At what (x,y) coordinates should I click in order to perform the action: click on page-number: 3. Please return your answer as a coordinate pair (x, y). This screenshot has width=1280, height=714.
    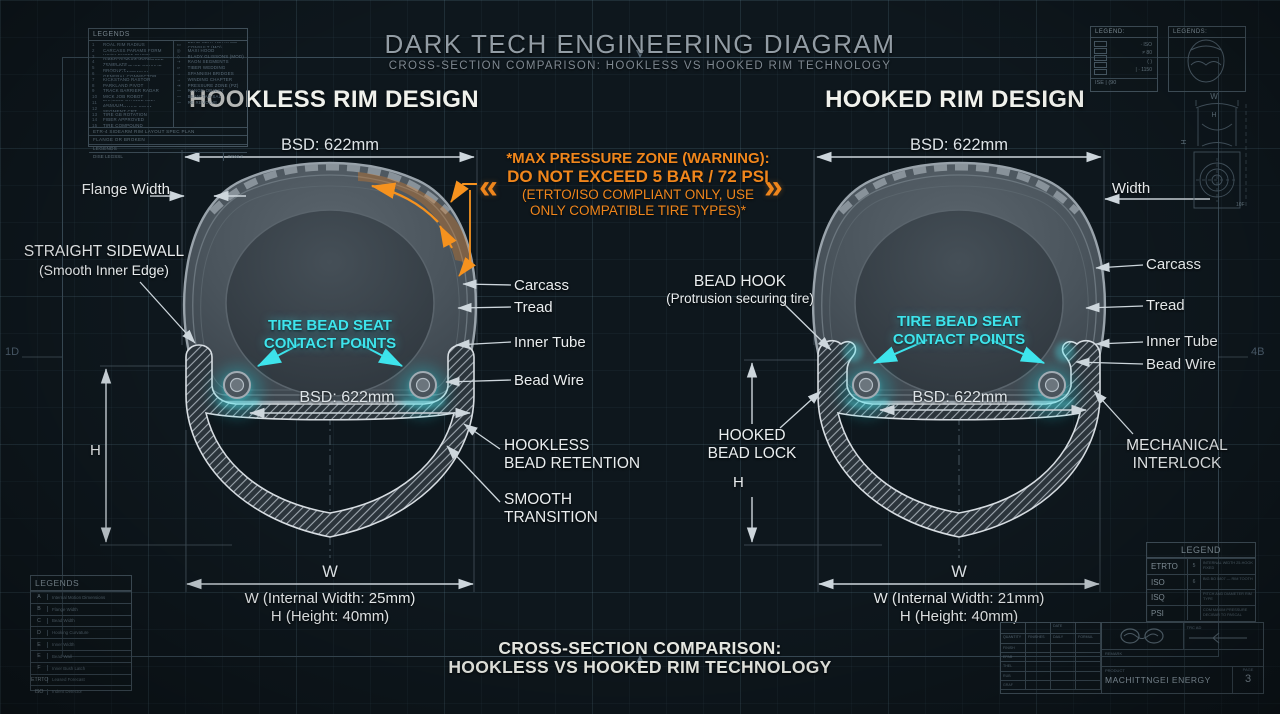
    Looking at the image, I should click on (1248, 679).